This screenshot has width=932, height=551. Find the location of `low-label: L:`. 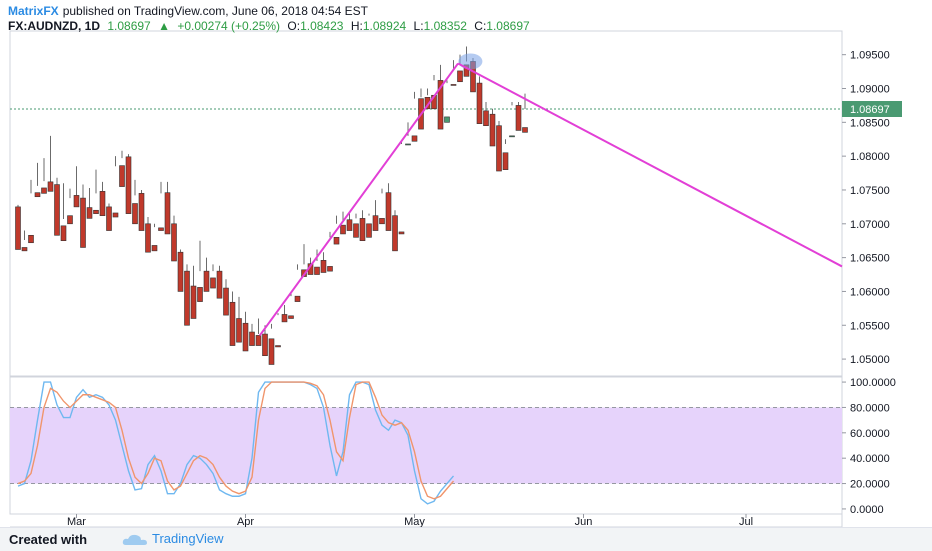

low-label: L: is located at coordinates (418, 26).